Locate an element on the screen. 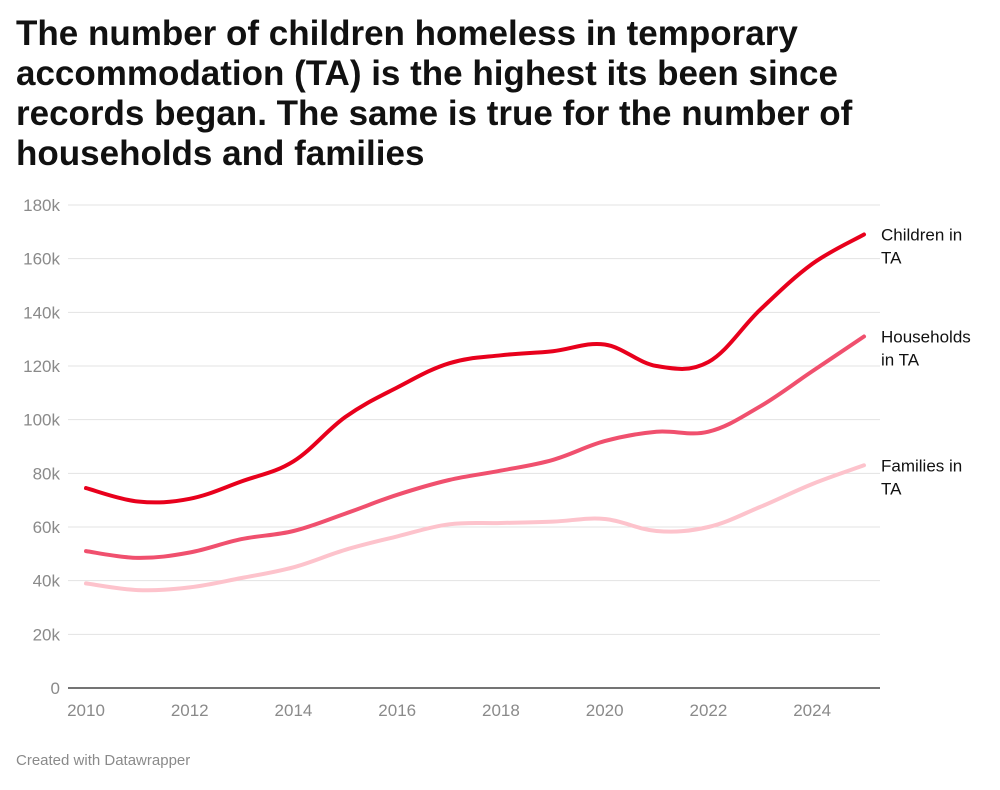 This screenshot has height=790, width=1000. y-axis-ticks: 0 20k 40k 60k 80k 100k 120k 140k 160k 180k is located at coordinates (41, 447).